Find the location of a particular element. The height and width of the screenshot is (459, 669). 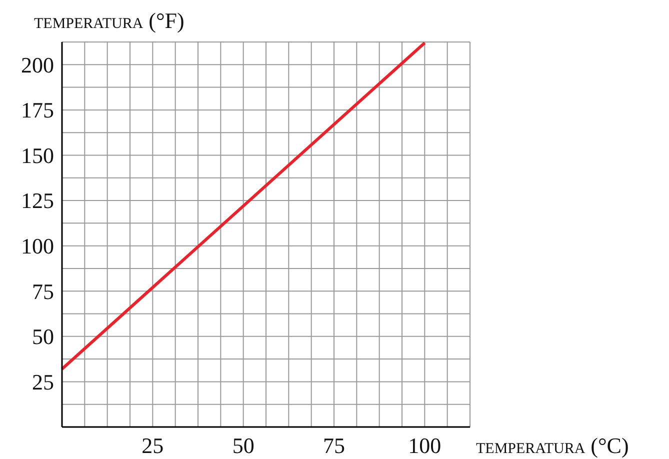

x-tick-label: 75 is located at coordinates (334, 445).